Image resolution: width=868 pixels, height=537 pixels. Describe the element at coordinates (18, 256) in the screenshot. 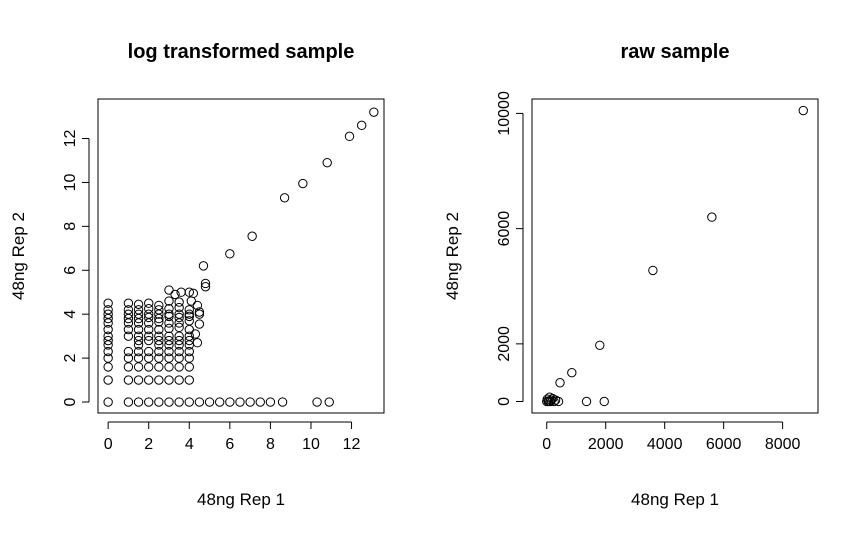

I see `y-axis-label: 48ng Rep 2` at that location.